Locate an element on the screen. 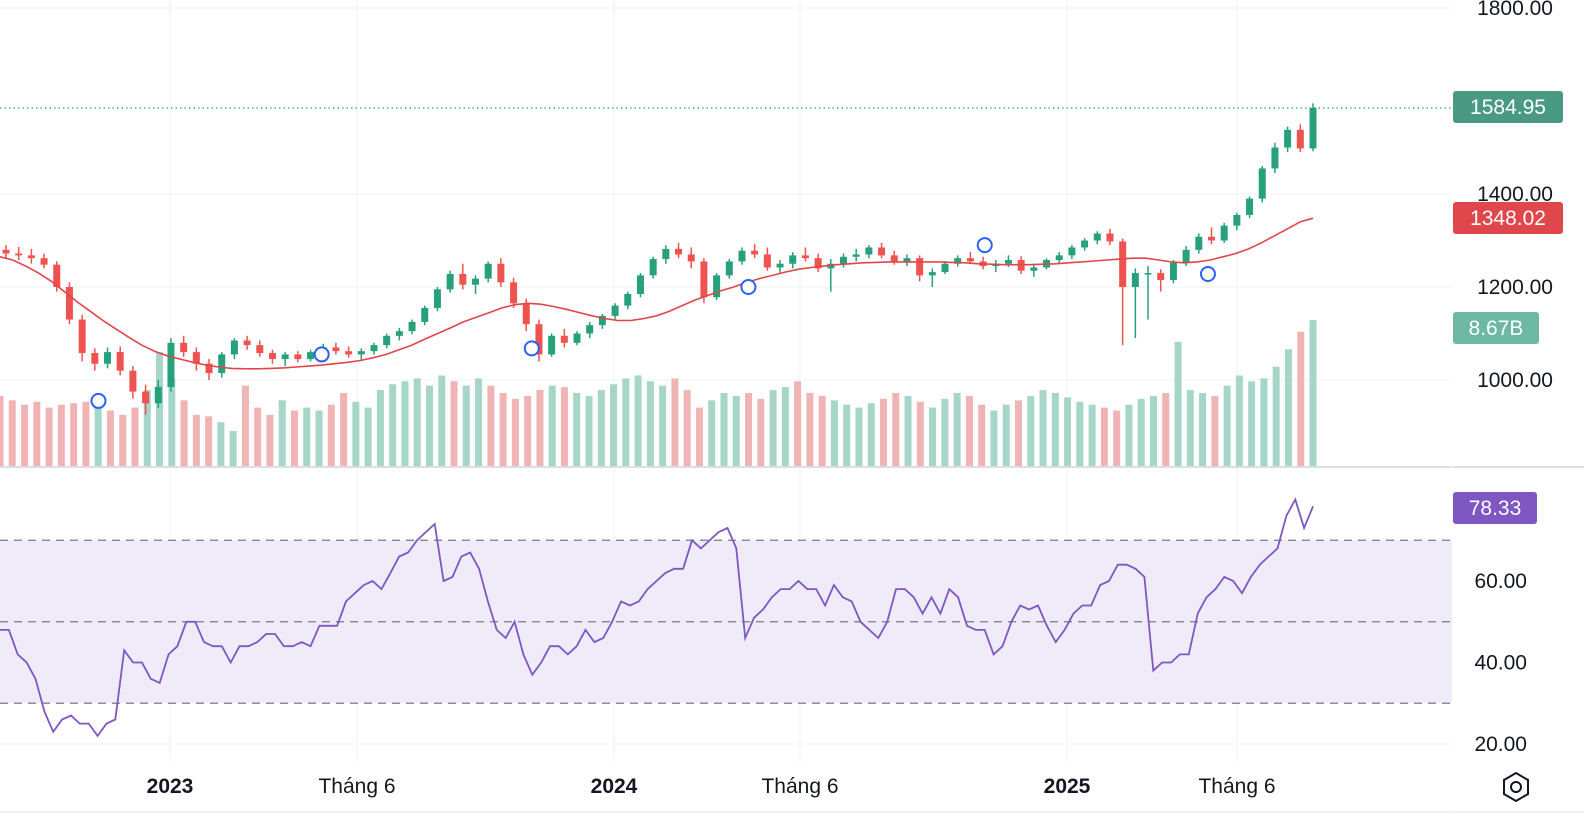 This screenshot has width=1584, height=827. settings-icon-dot is located at coordinates (1516, 787).